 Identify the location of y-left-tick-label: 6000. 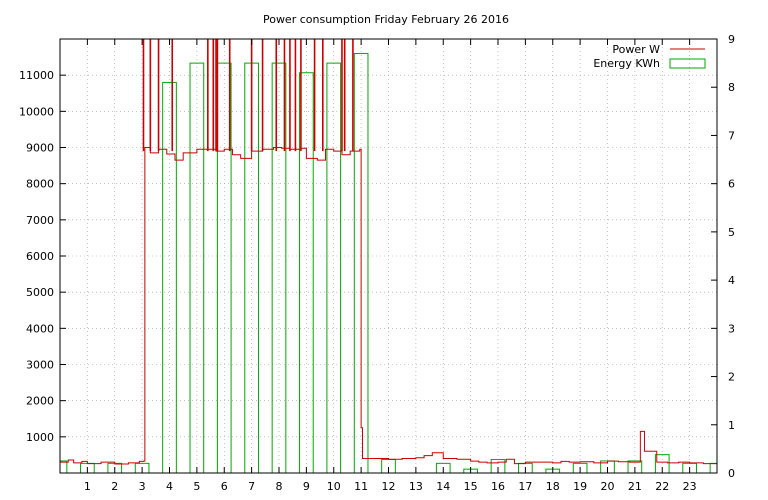
(40, 256).